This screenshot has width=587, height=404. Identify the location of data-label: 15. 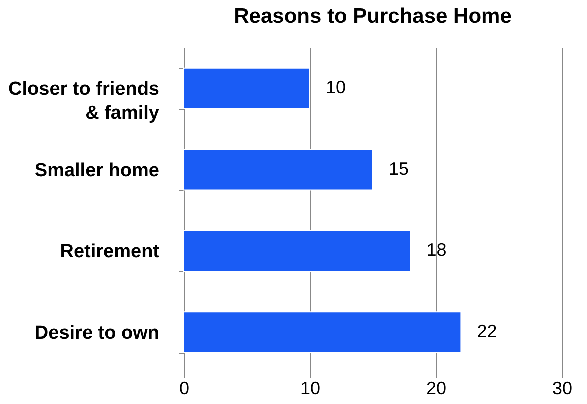
(399, 168).